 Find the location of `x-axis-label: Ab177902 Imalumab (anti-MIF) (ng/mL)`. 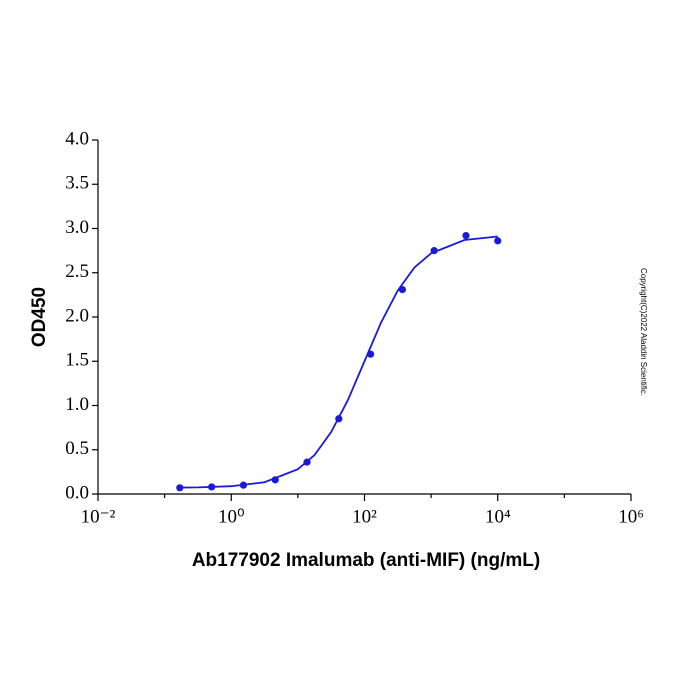

x-axis-label: Ab177902 Imalumab (anti-MIF) (ng/mL) is located at coordinates (366, 560).